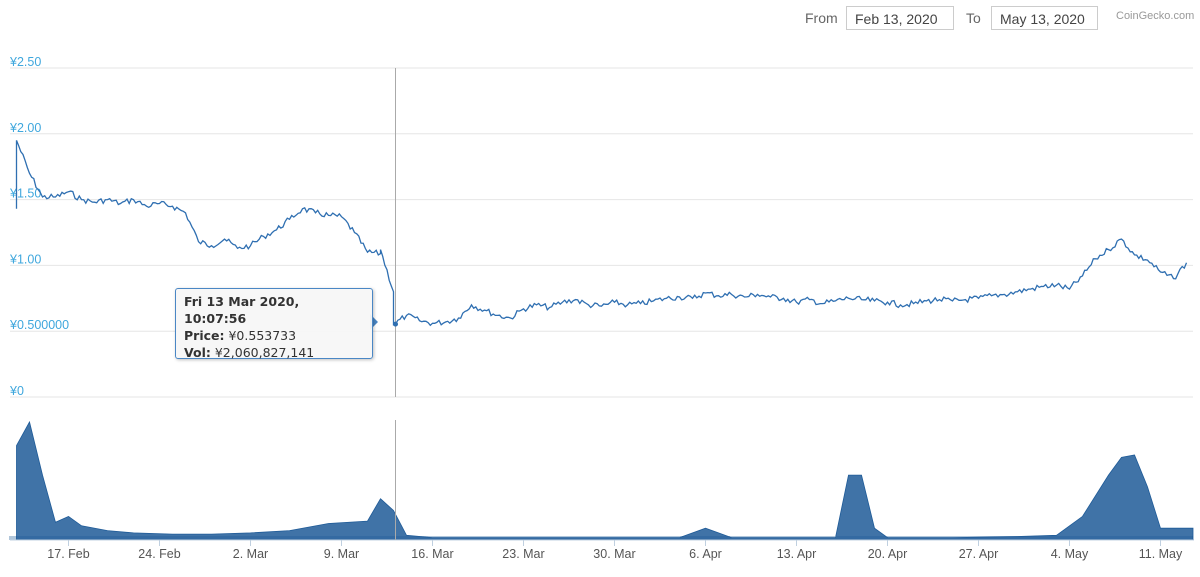 The height and width of the screenshot is (577, 1200). I want to click on date-tick-label: 13. Apr, so click(797, 554).